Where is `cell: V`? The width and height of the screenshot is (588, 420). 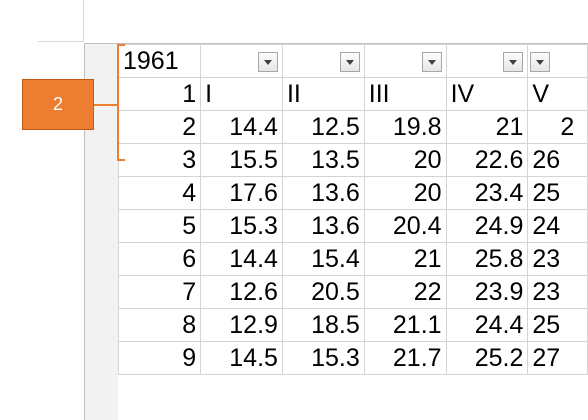 cell: V is located at coordinates (557, 94).